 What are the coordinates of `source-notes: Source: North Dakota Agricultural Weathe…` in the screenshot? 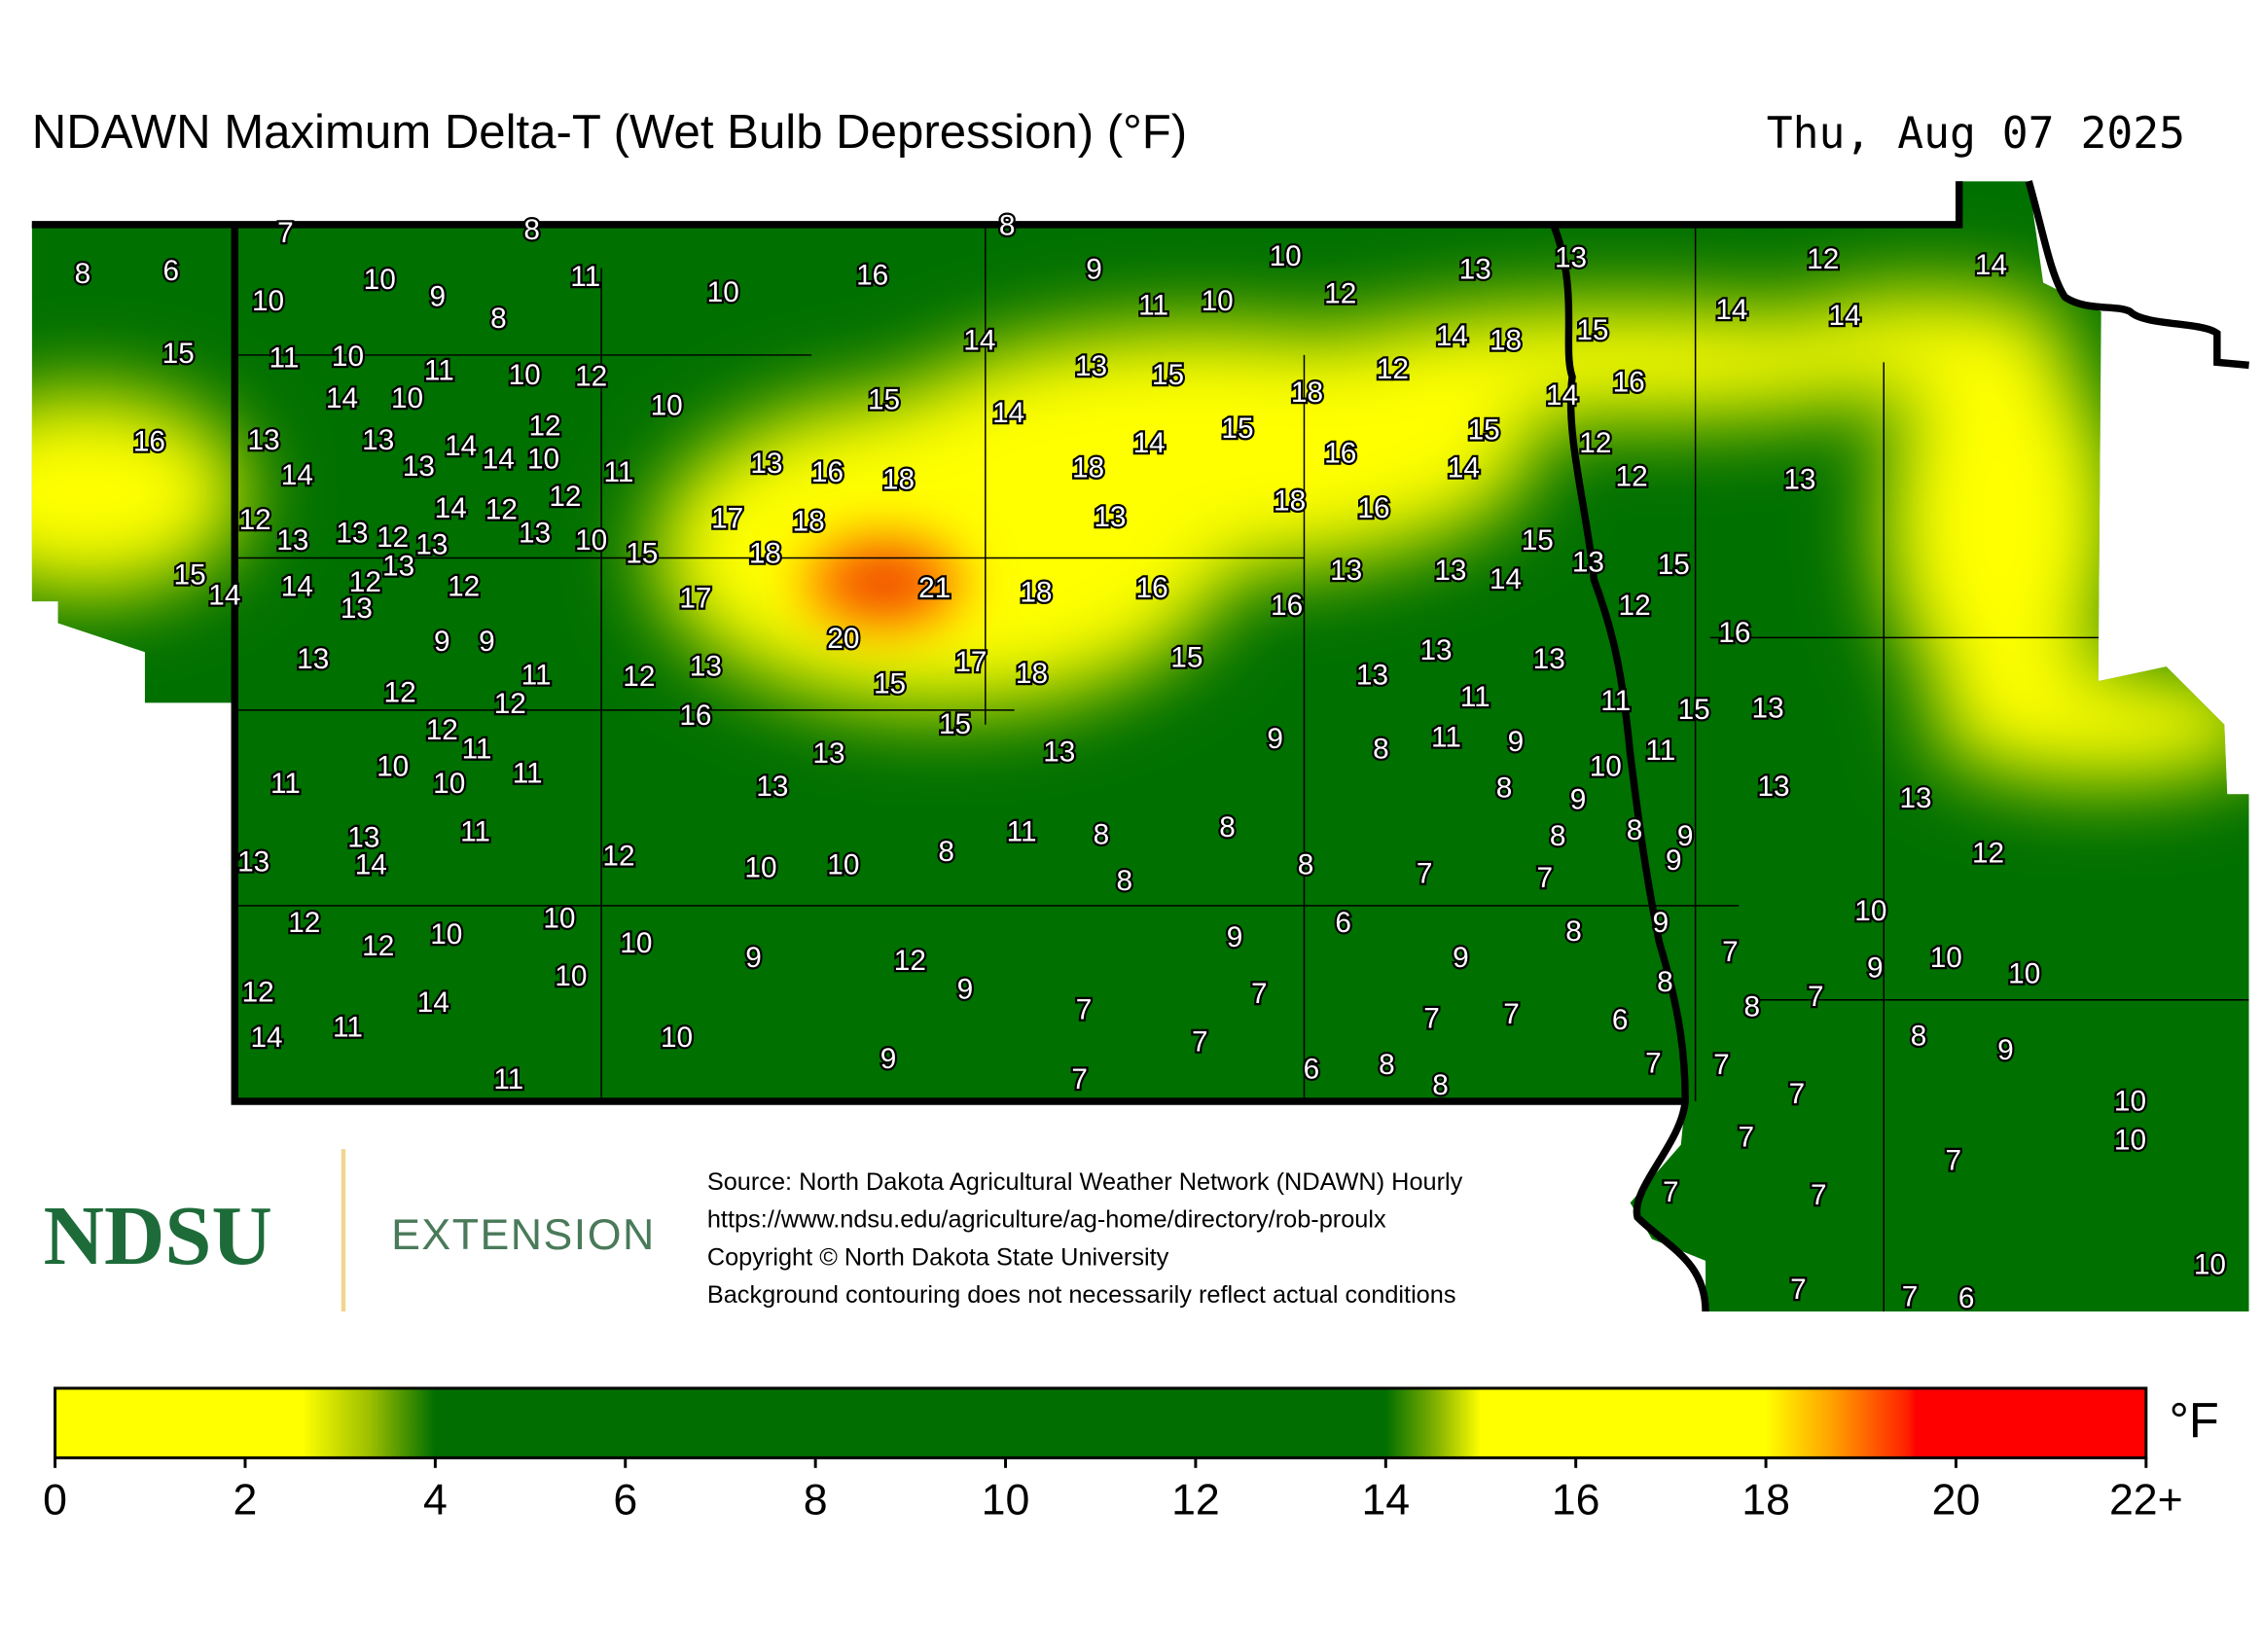 It's located at (1085, 1238).